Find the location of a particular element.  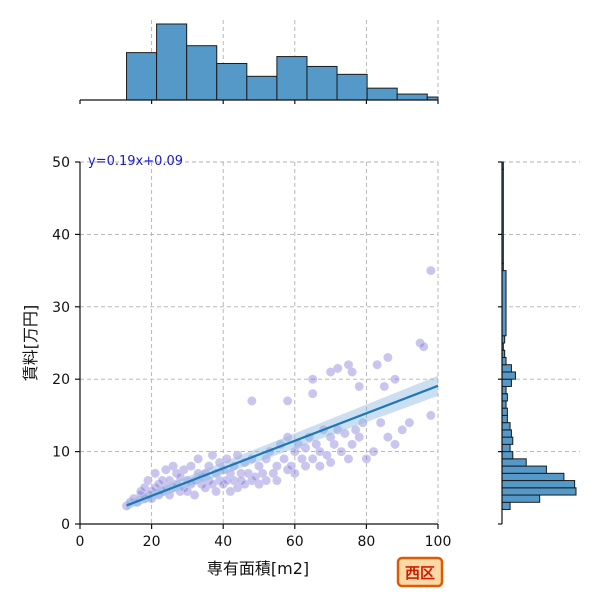

regression-line is located at coordinates (282, 442).